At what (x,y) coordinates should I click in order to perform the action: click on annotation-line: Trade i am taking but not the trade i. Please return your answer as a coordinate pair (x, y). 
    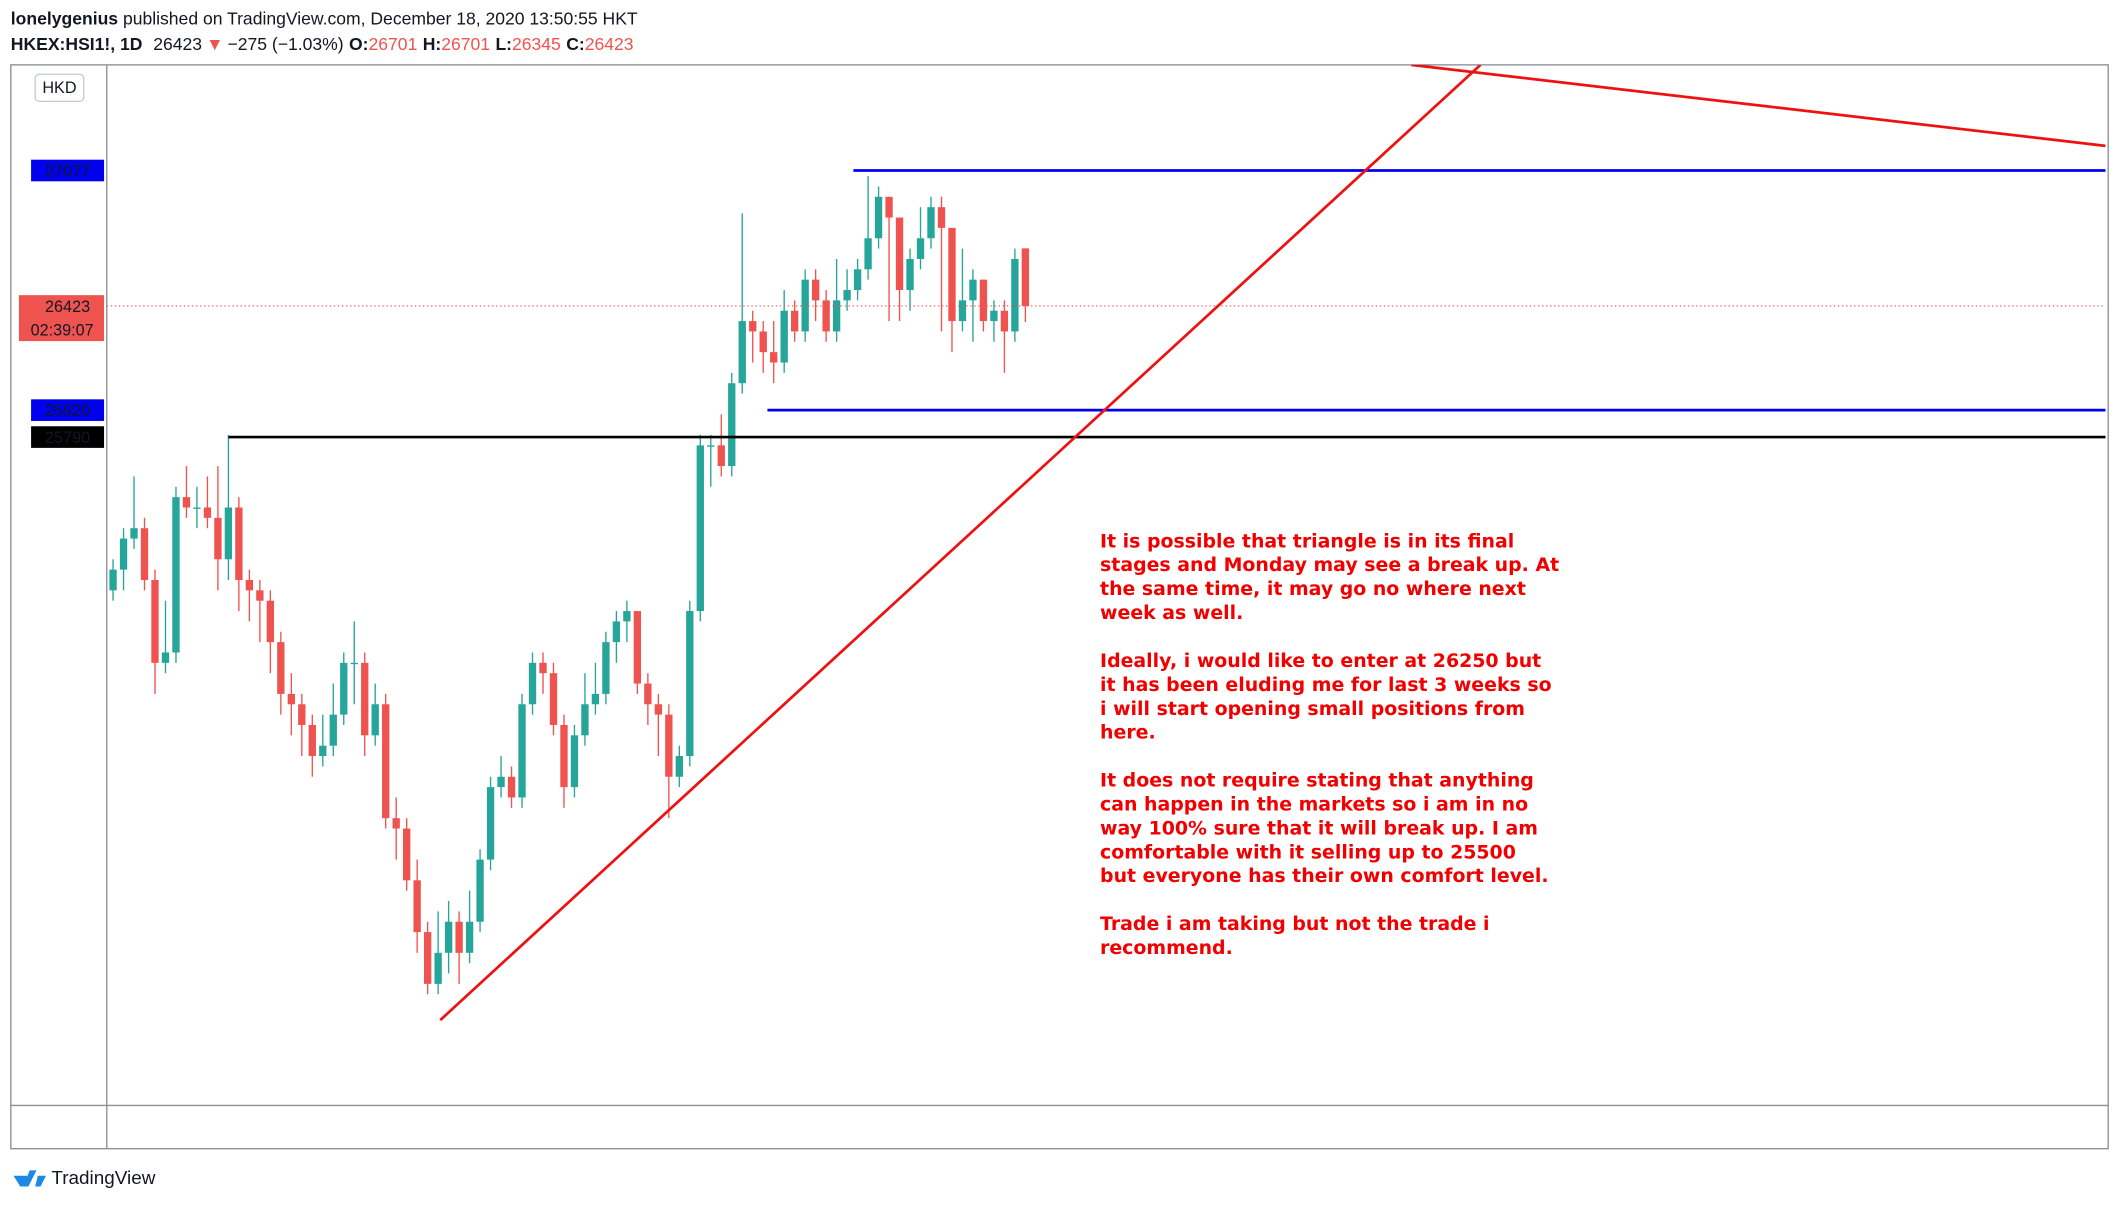
    Looking at the image, I should click on (1295, 924).